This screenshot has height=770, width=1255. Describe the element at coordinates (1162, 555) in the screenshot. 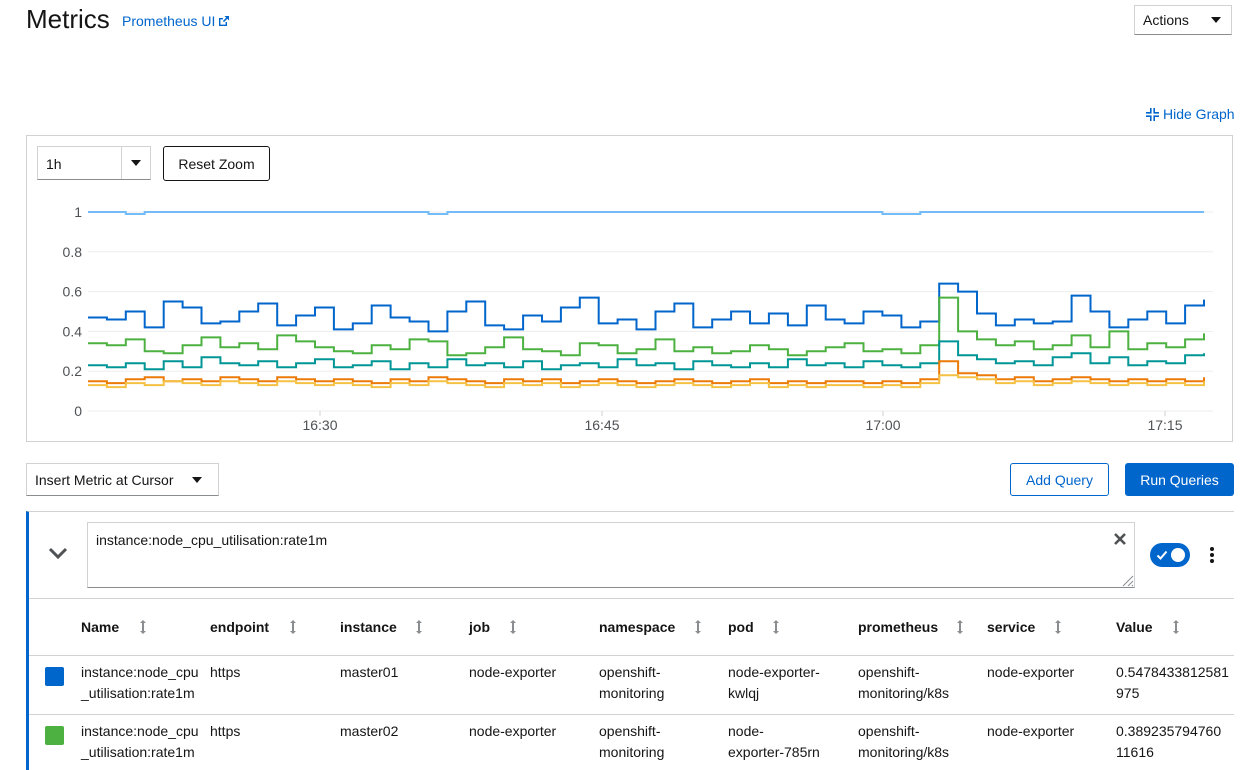

I see `check-icon` at that location.